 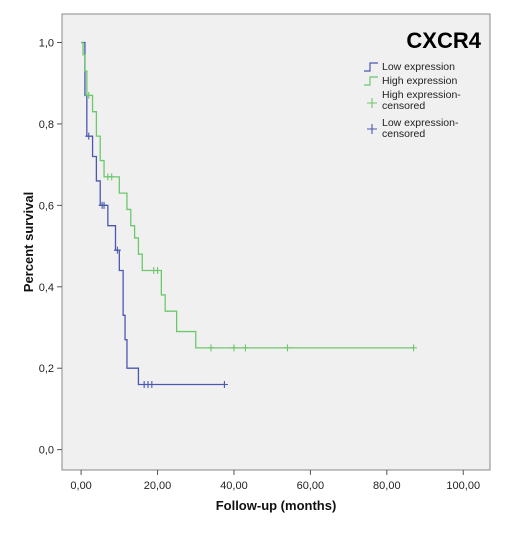 What do you see at coordinates (46, 288) in the screenshot?
I see `y-tick-label: 0,4` at bounding box center [46, 288].